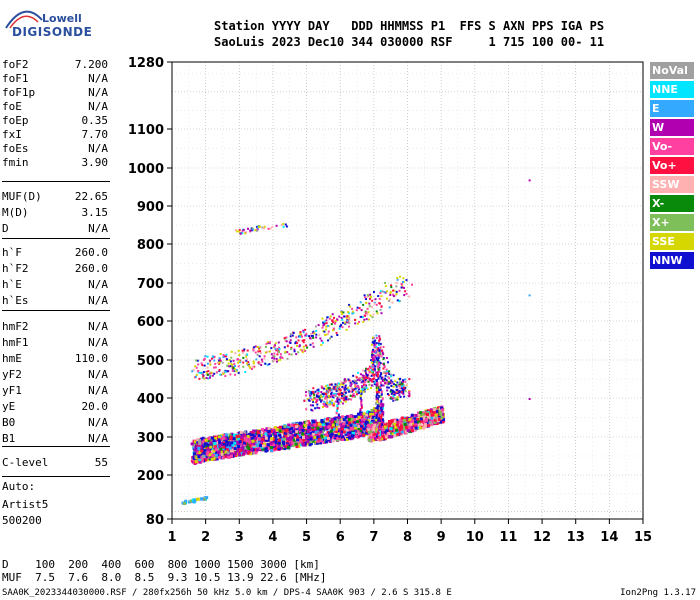 This screenshot has height=600, width=700. Describe the element at coordinates (672, 260) in the screenshot. I see `legend-item-nnw: NNW` at that location.